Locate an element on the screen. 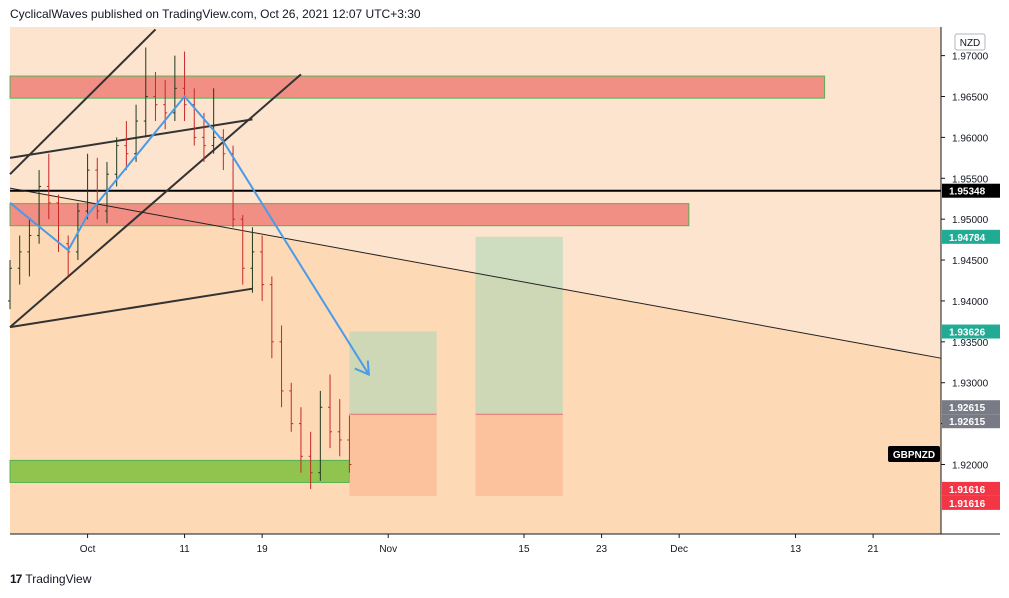  price-tick-label: 1.96000 is located at coordinates (970, 138).